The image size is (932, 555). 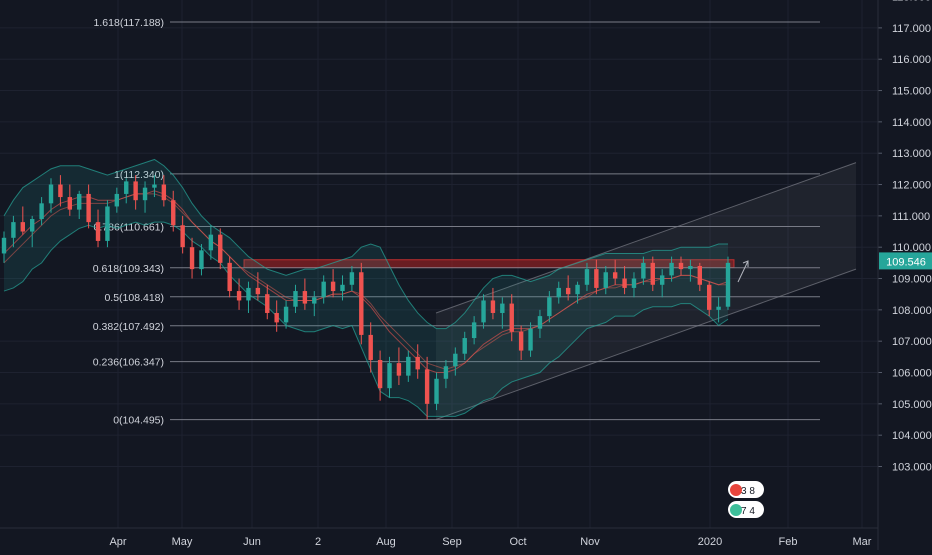 I want to click on fib-level-label: 0(104.495), so click(x=138, y=421).